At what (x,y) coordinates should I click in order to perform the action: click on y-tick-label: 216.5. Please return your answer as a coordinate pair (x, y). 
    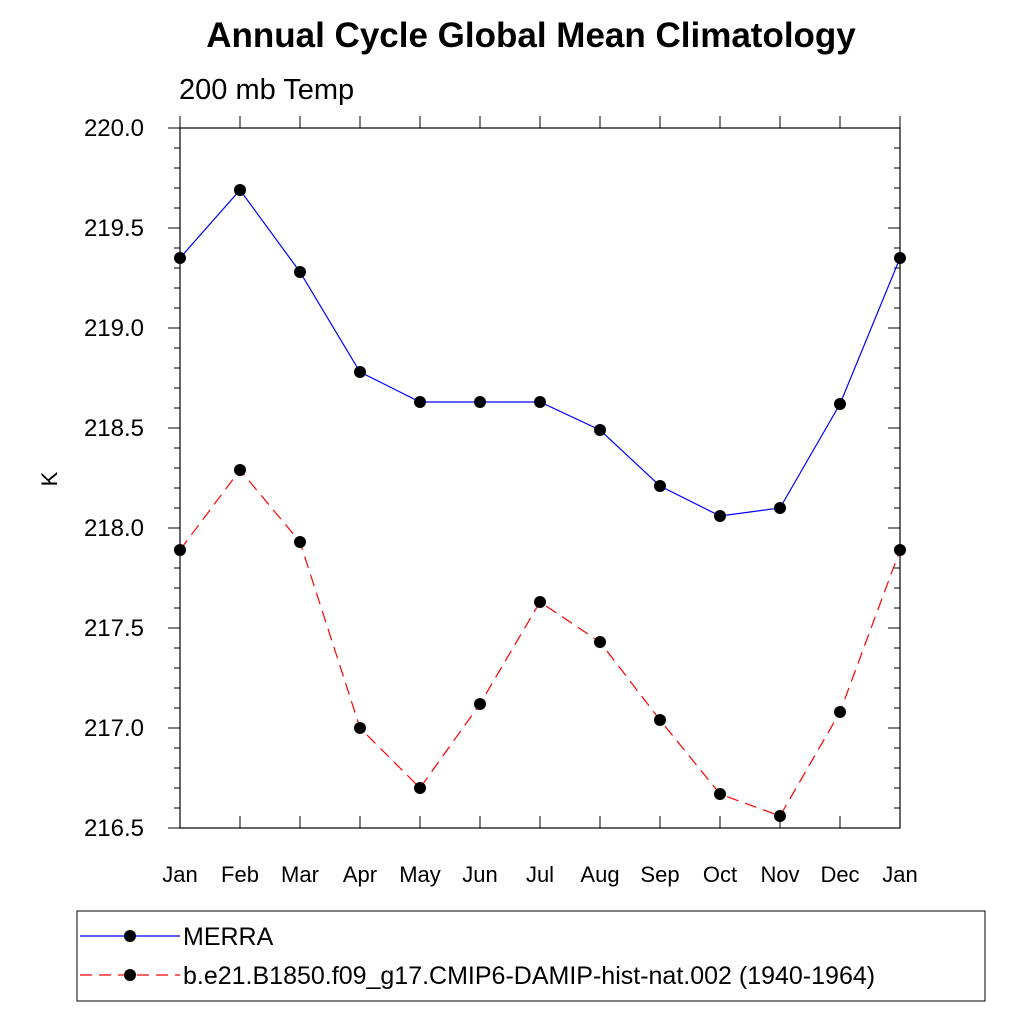
    Looking at the image, I should click on (114, 828).